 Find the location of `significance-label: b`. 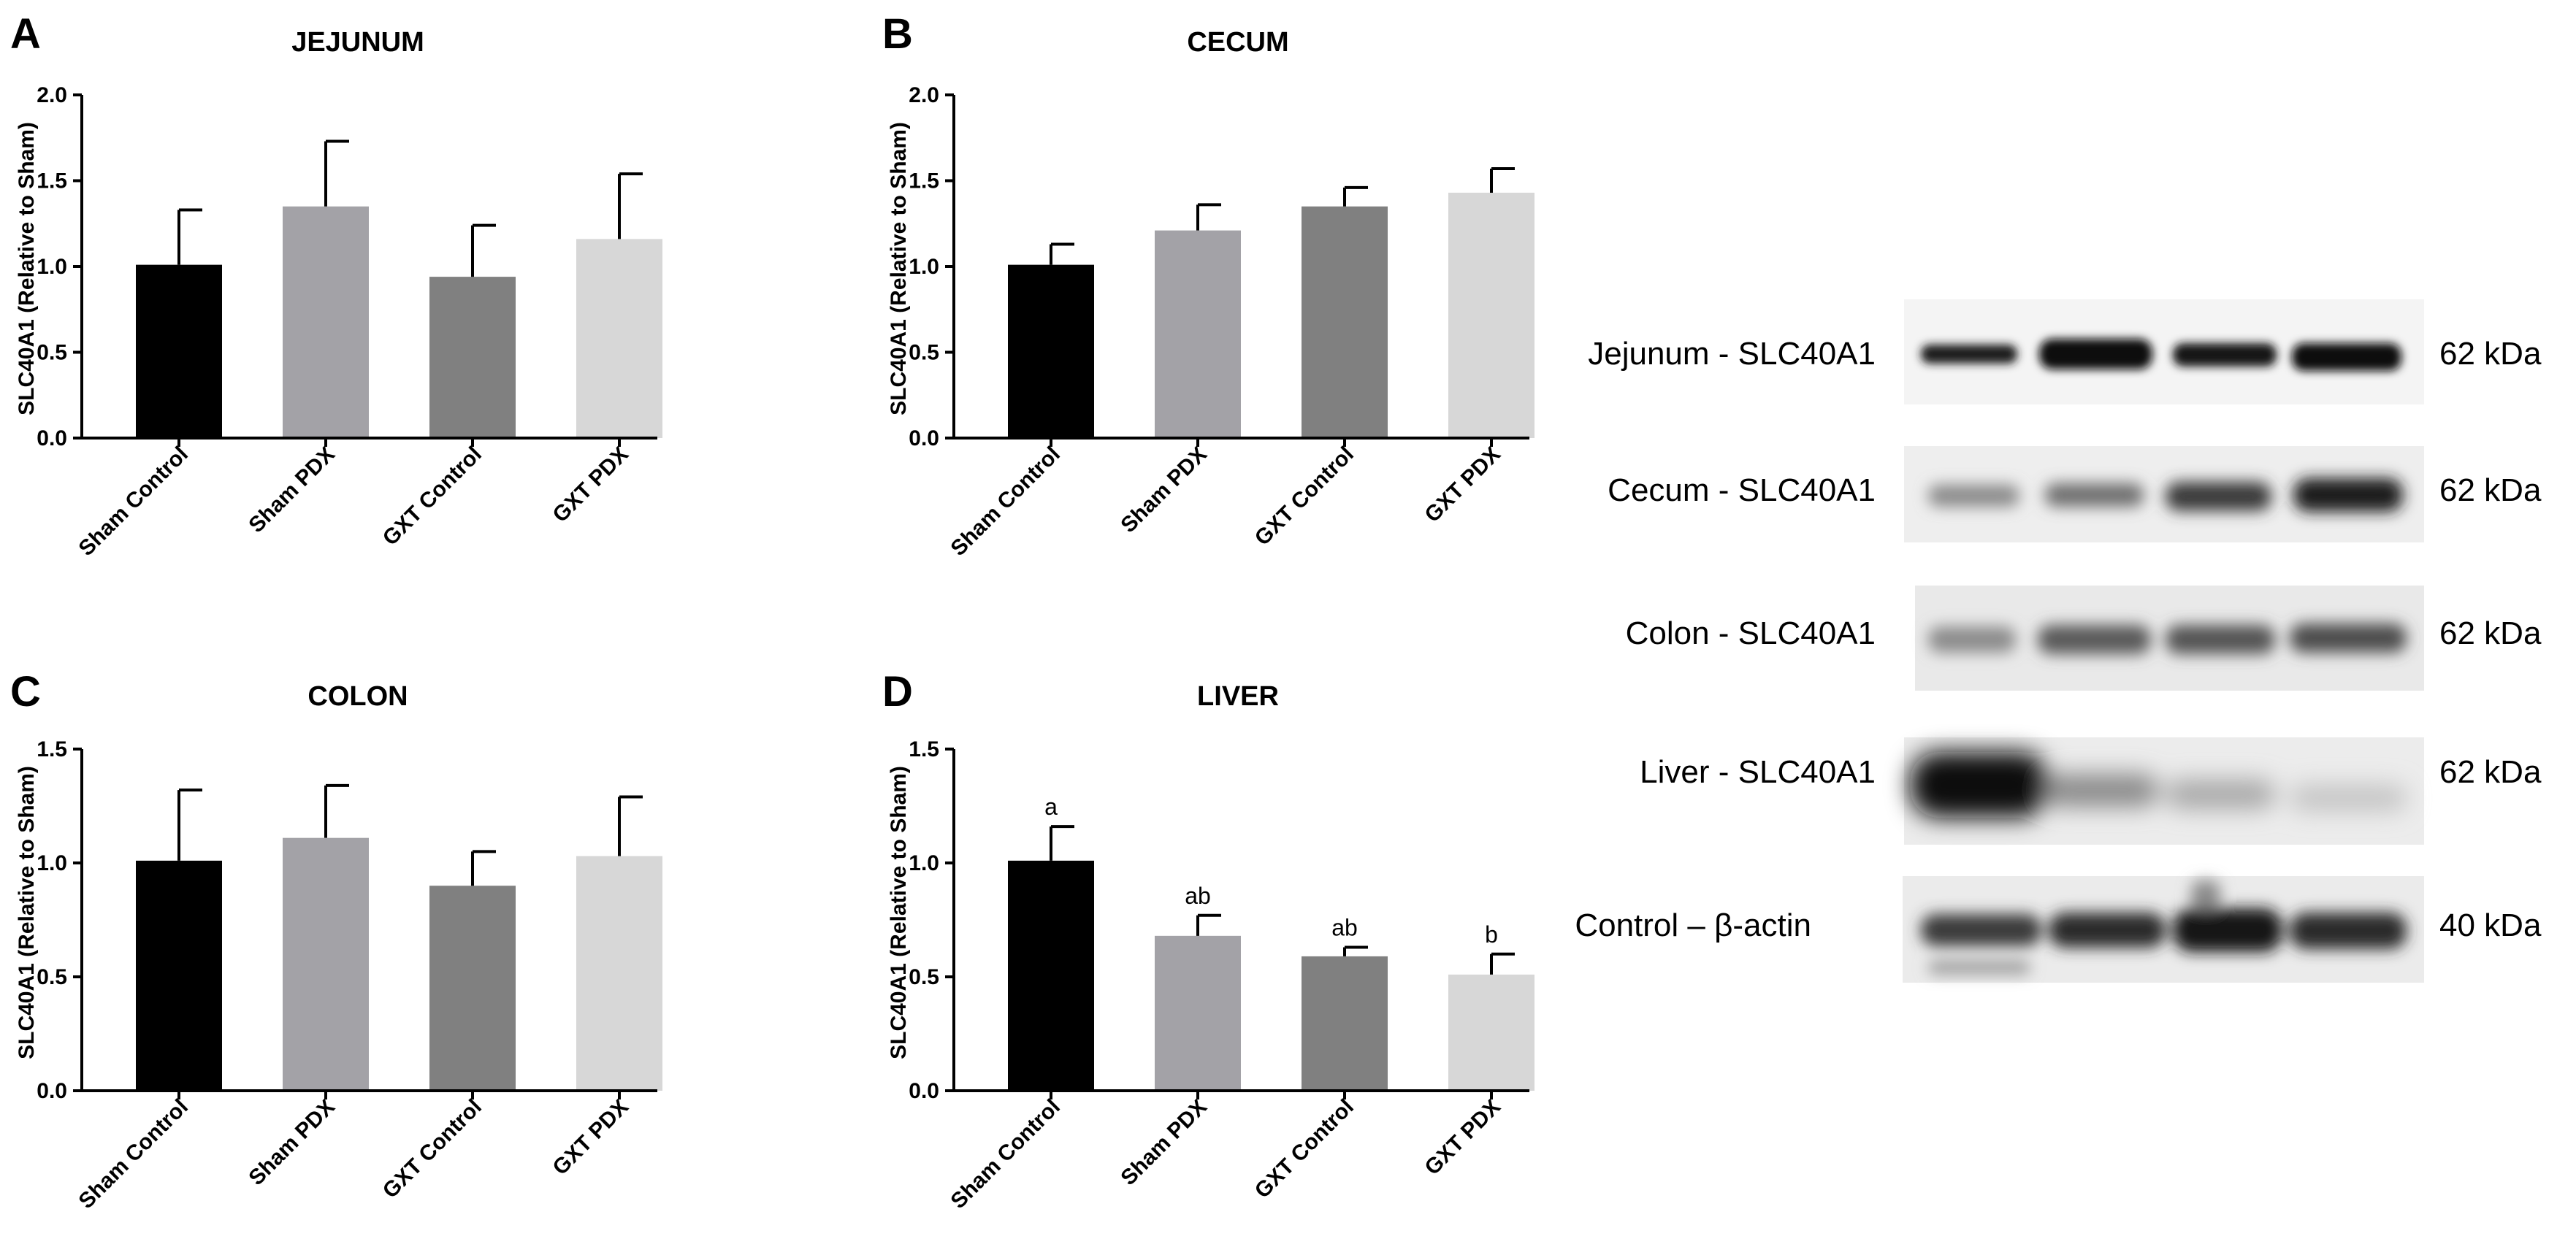

significance-label: b is located at coordinates (1491, 934).